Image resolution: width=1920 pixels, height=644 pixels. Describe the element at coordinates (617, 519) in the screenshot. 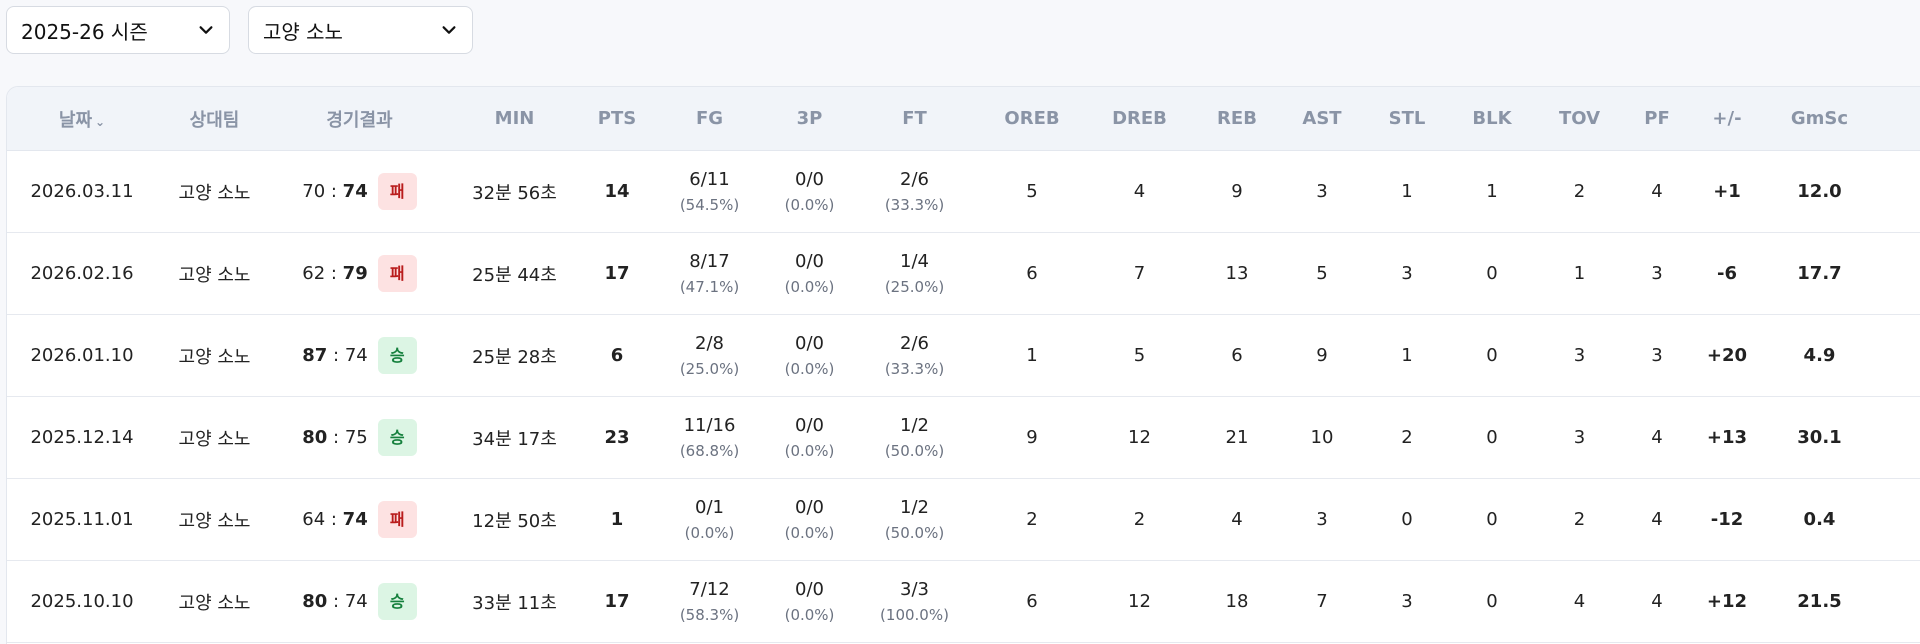

I see `points: 1` at that location.